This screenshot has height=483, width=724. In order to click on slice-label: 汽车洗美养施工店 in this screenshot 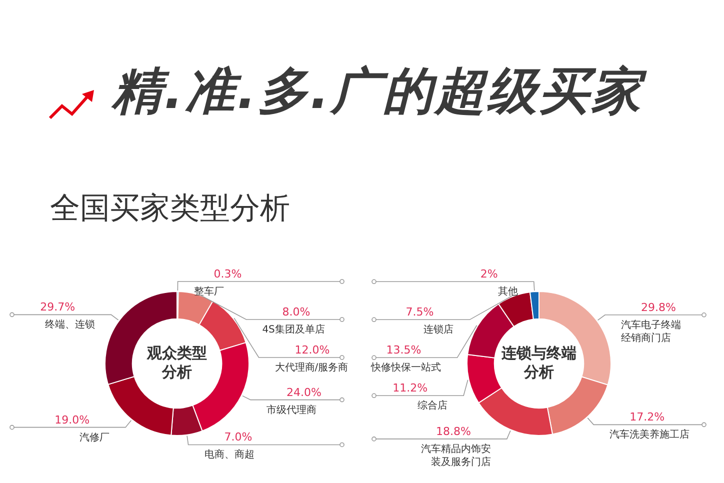, I will do `click(650, 434)`.